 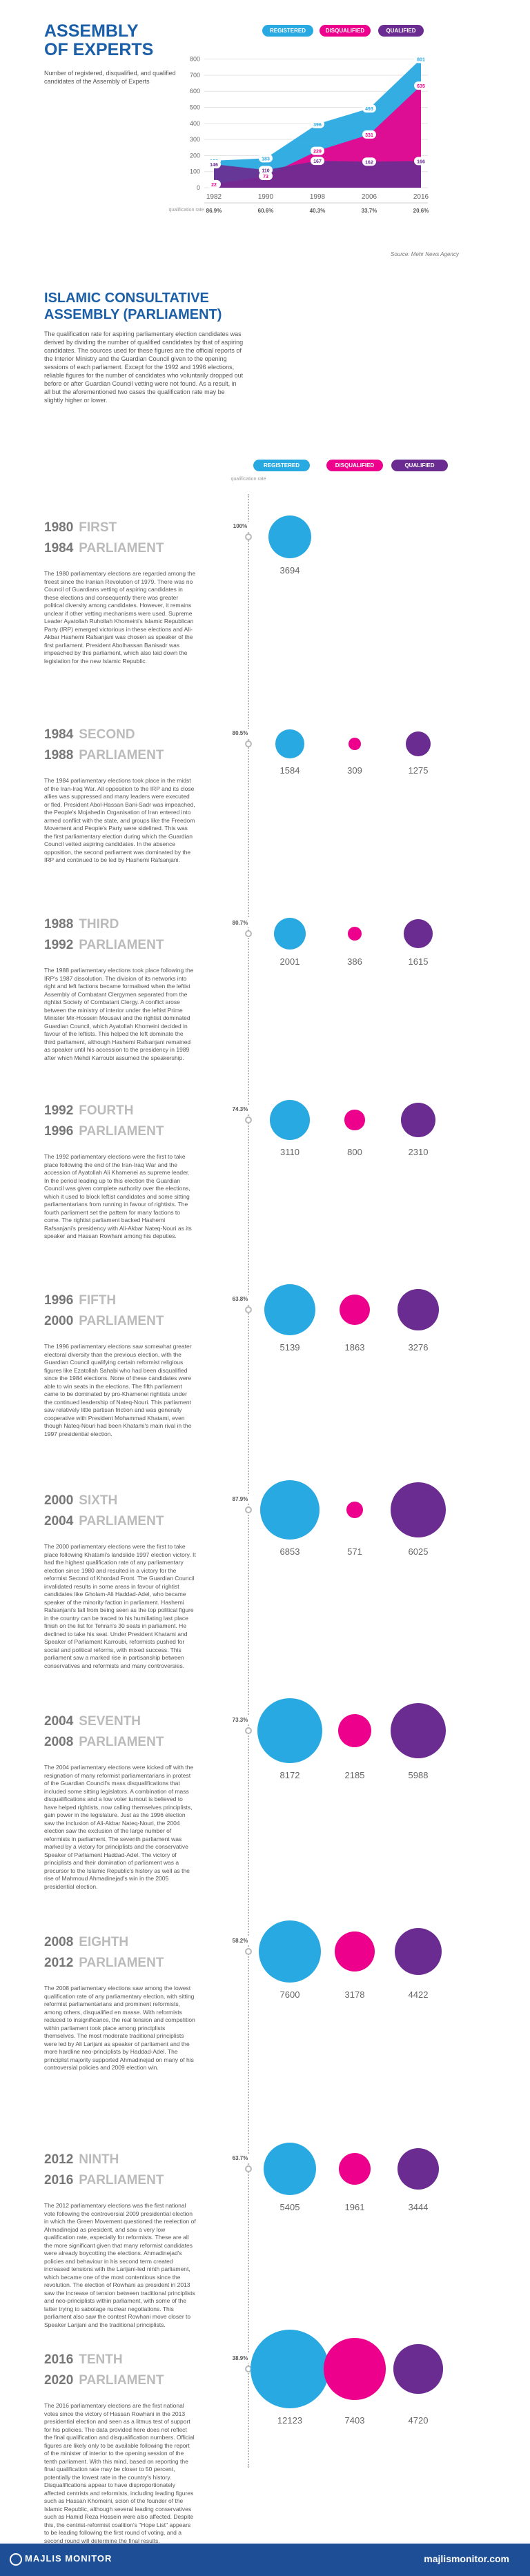 What do you see at coordinates (369, 109) in the screenshot?
I see `data-label: 493` at bounding box center [369, 109].